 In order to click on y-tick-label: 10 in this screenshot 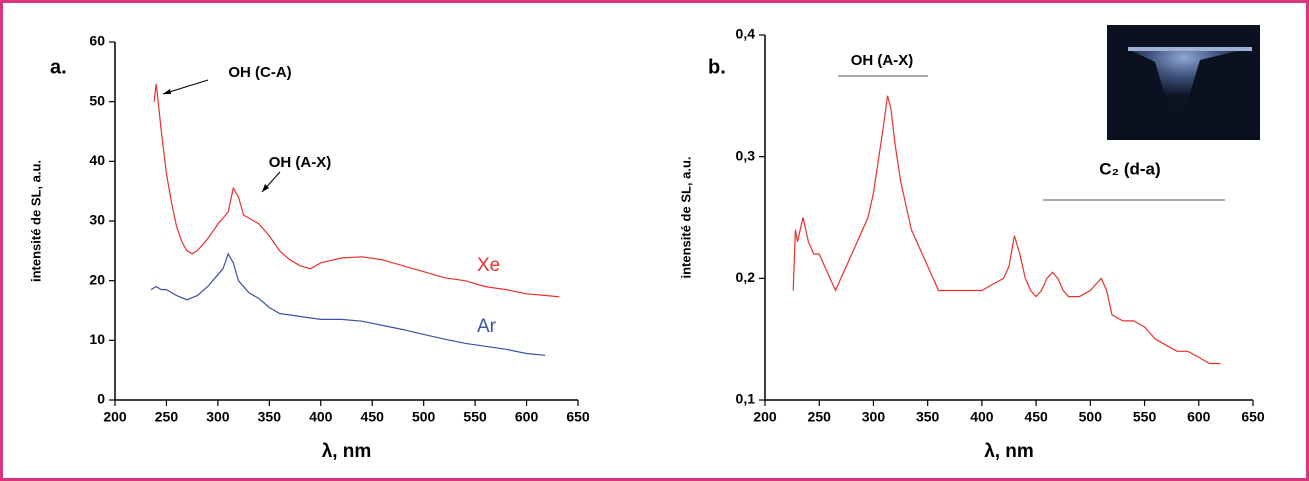, I will do `click(97, 339)`.